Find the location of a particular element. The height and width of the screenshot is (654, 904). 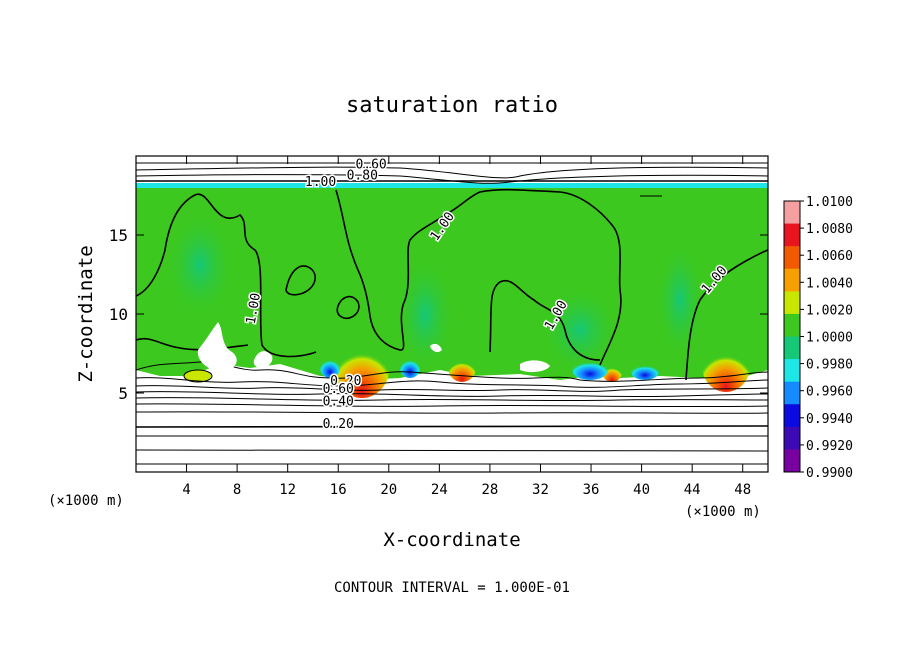

contour-lines-upper is located at coordinates (452, 179).